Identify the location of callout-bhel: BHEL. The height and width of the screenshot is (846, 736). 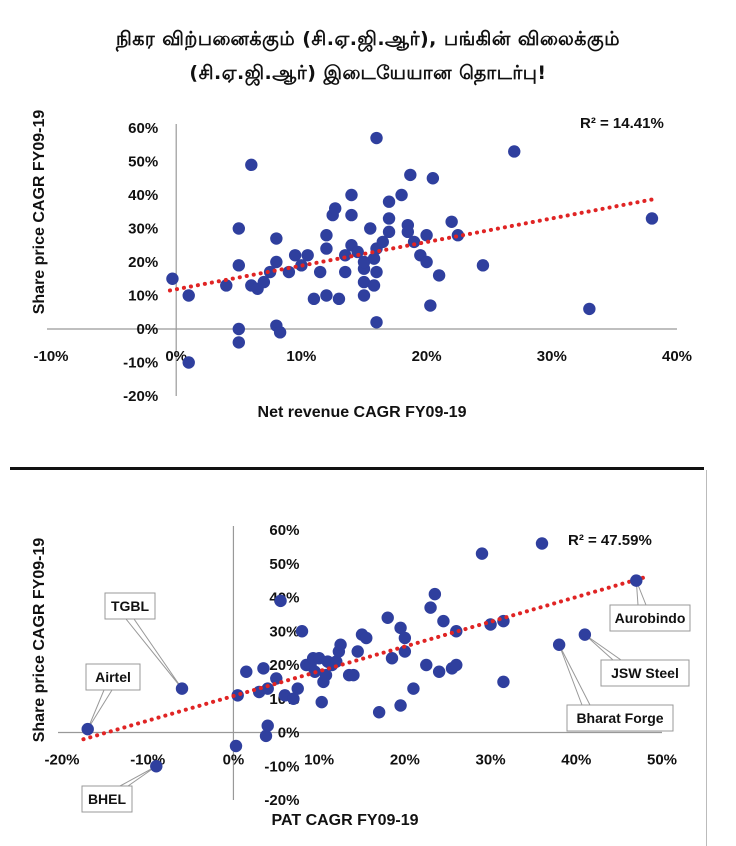
(119, 789).